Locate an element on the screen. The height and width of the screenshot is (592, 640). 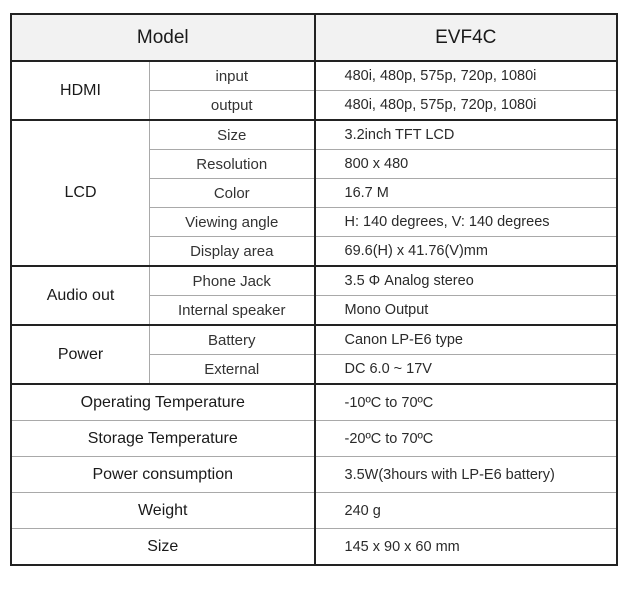
weight-label: Weight is located at coordinates (163, 510).